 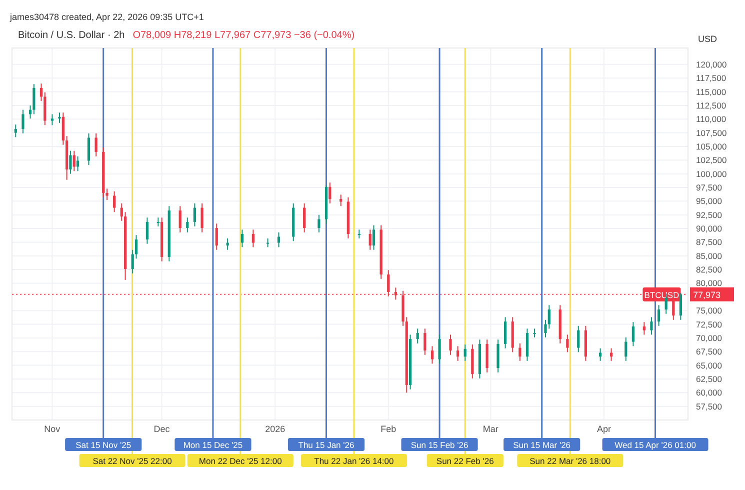 What do you see at coordinates (711, 91) in the screenshot?
I see `y-tick-label: 115,000` at bounding box center [711, 91].